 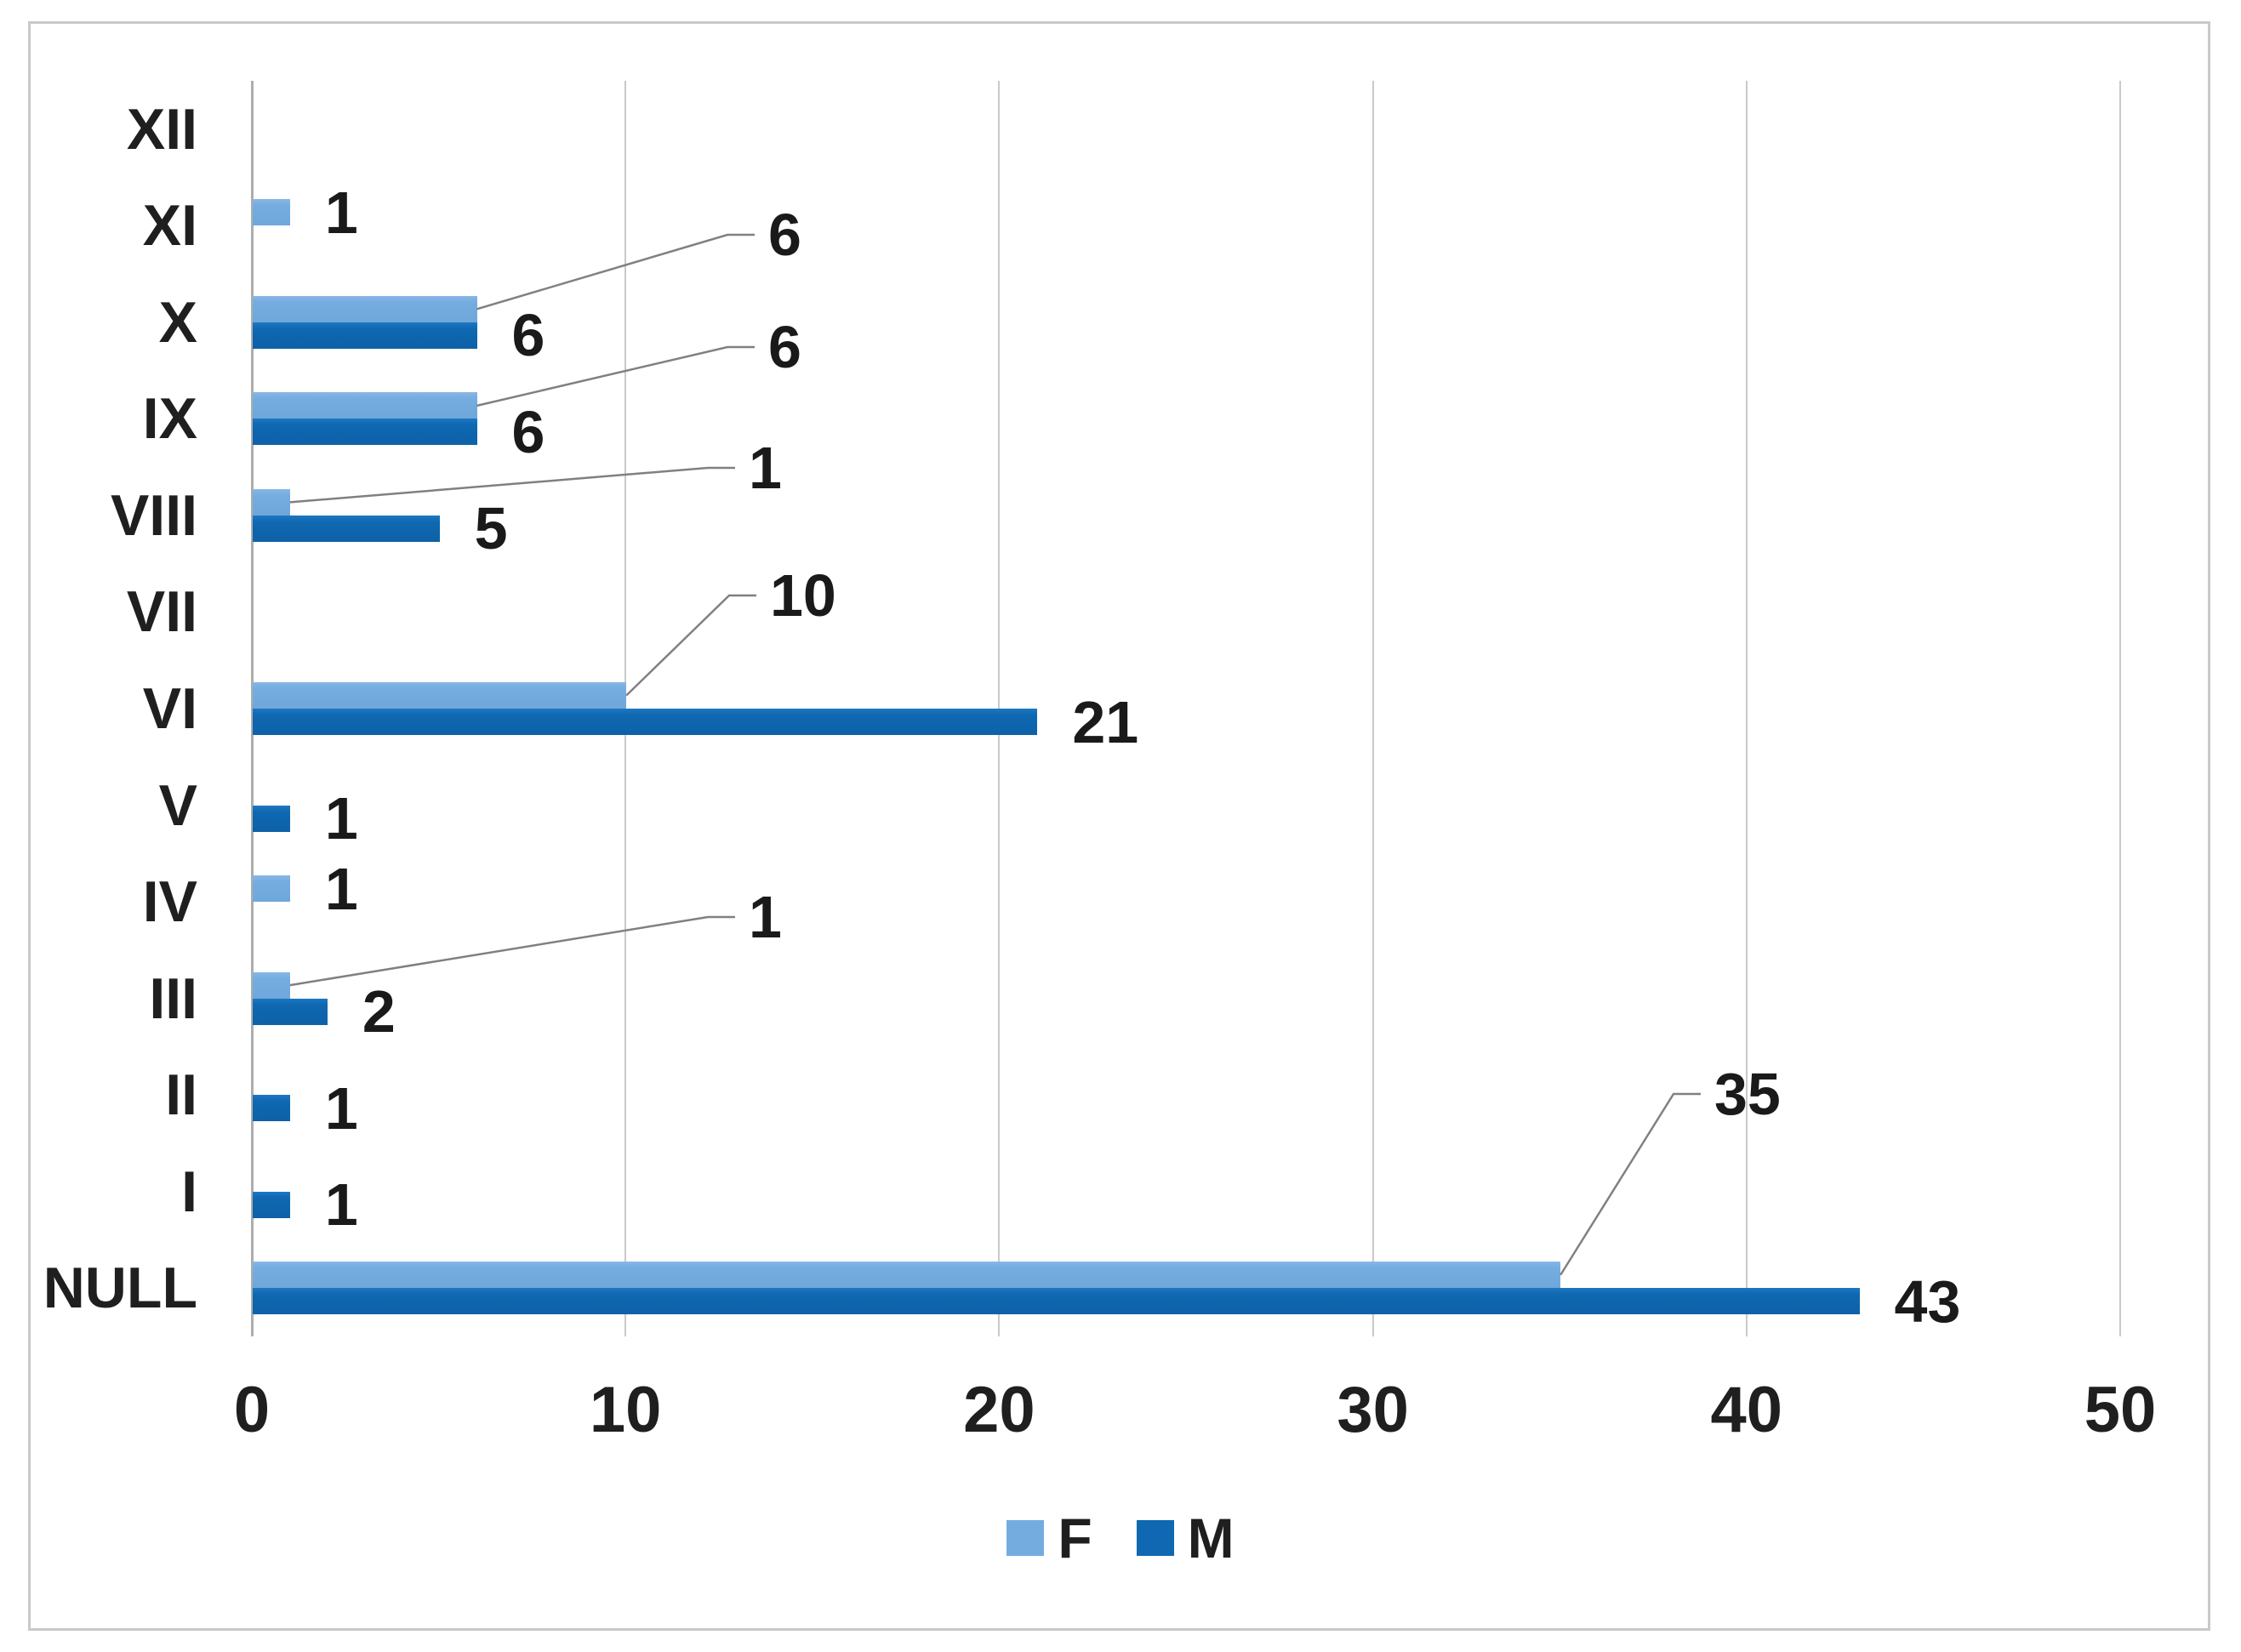 I want to click on y-axis-label-x: X, so click(x=177, y=322).